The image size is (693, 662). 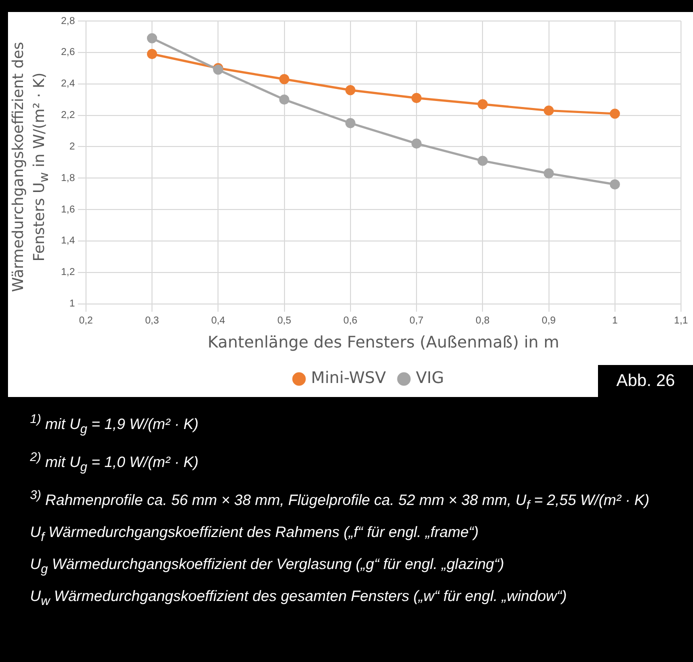 I want to click on x-tick-label: 0,5, so click(x=284, y=321).